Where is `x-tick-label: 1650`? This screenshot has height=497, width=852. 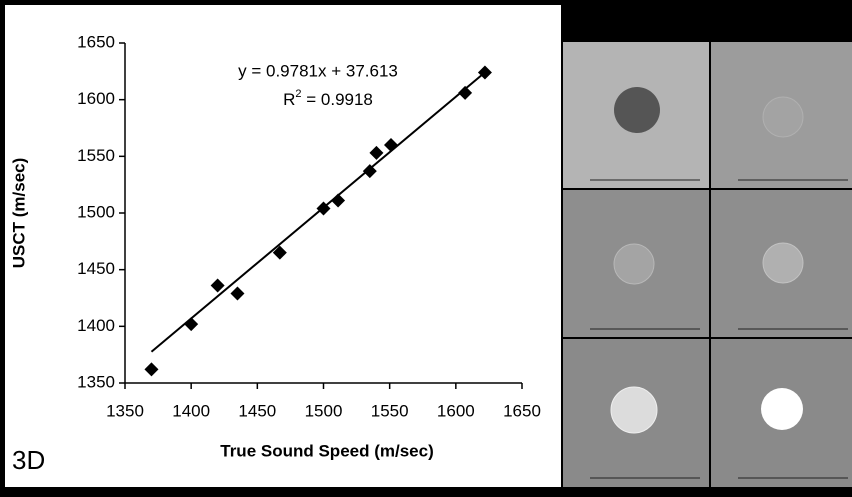
x-tick-label: 1650 is located at coordinates (522, 410).